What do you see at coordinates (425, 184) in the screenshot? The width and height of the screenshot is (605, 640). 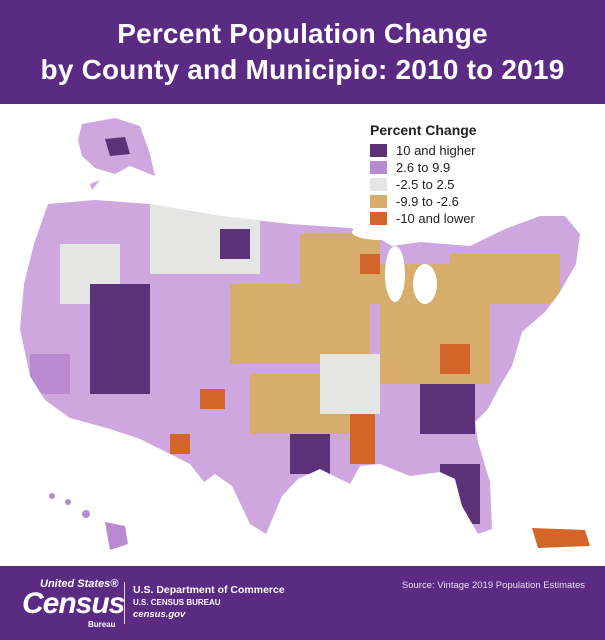 I see `legend-label: -2.5 to 2.5` at bounding box center [425, 184].